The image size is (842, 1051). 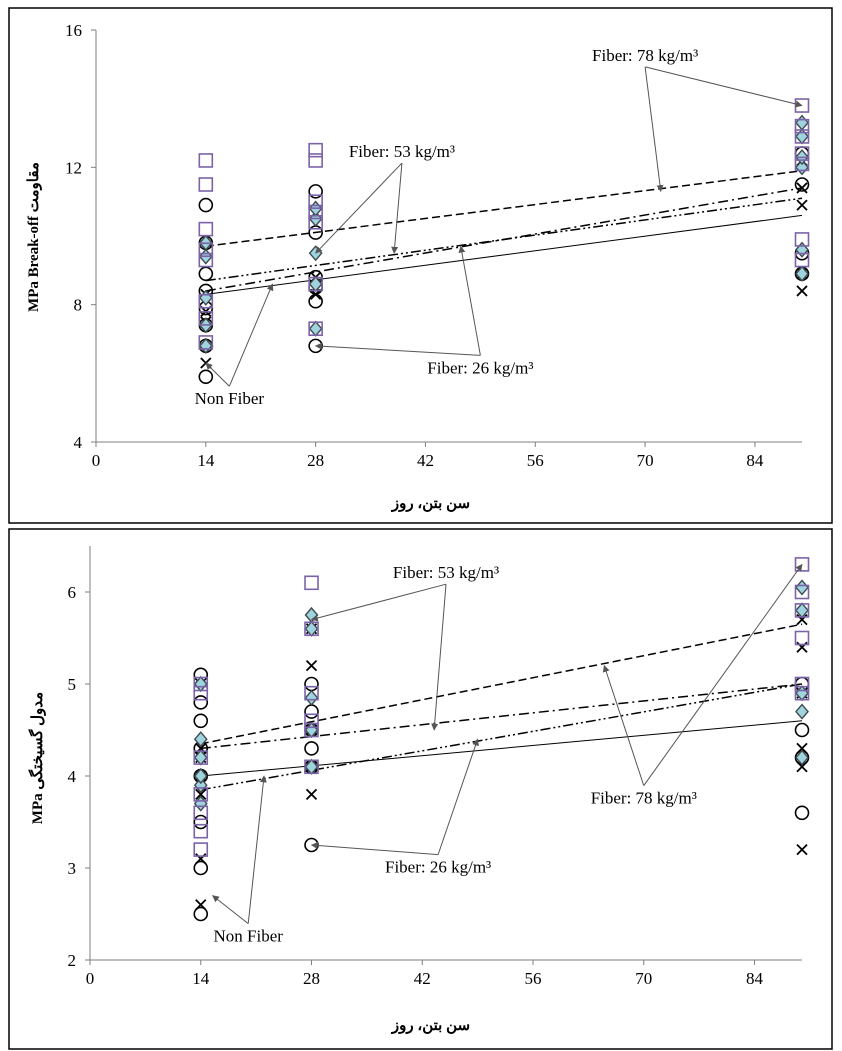 What do you see at coordinates (802, 273) in the screenshot?
I see `chart-top-marker-diamond` at bounding box center [802, 273].